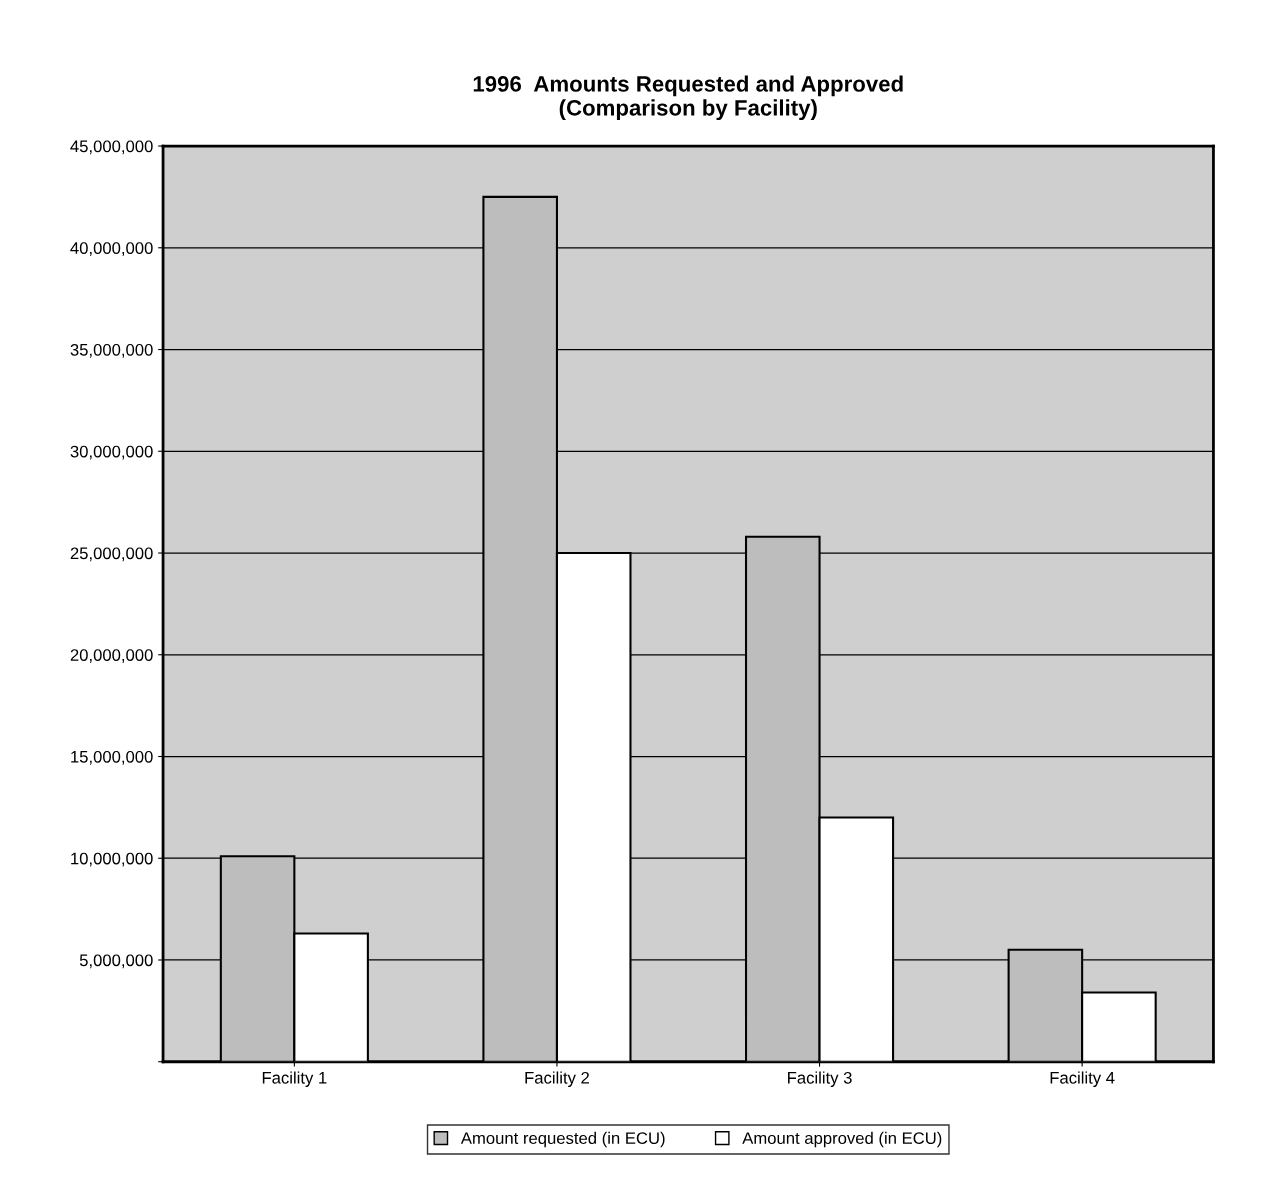 This screenshot has width=1264, height=1197. Describe the element at coordinates (111, 249) in the screenshot. I see `y-tick-label: 40,000,000` at that location.